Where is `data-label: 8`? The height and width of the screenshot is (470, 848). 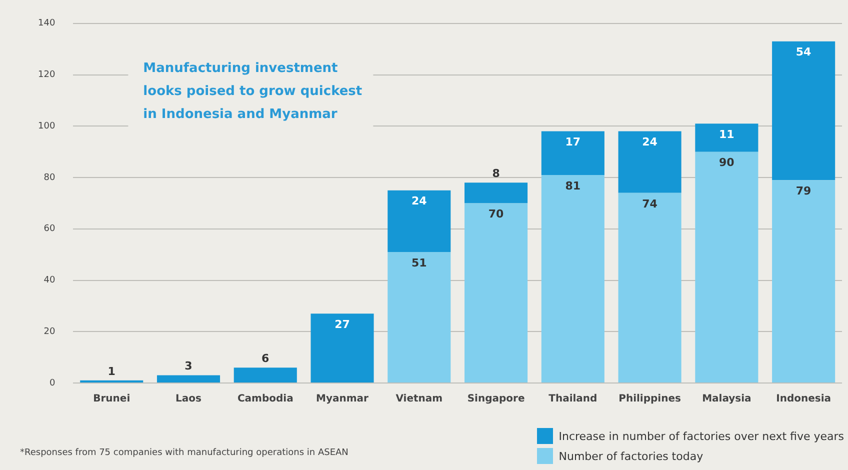
data-label: 8 is located at coordinates (496, 173).